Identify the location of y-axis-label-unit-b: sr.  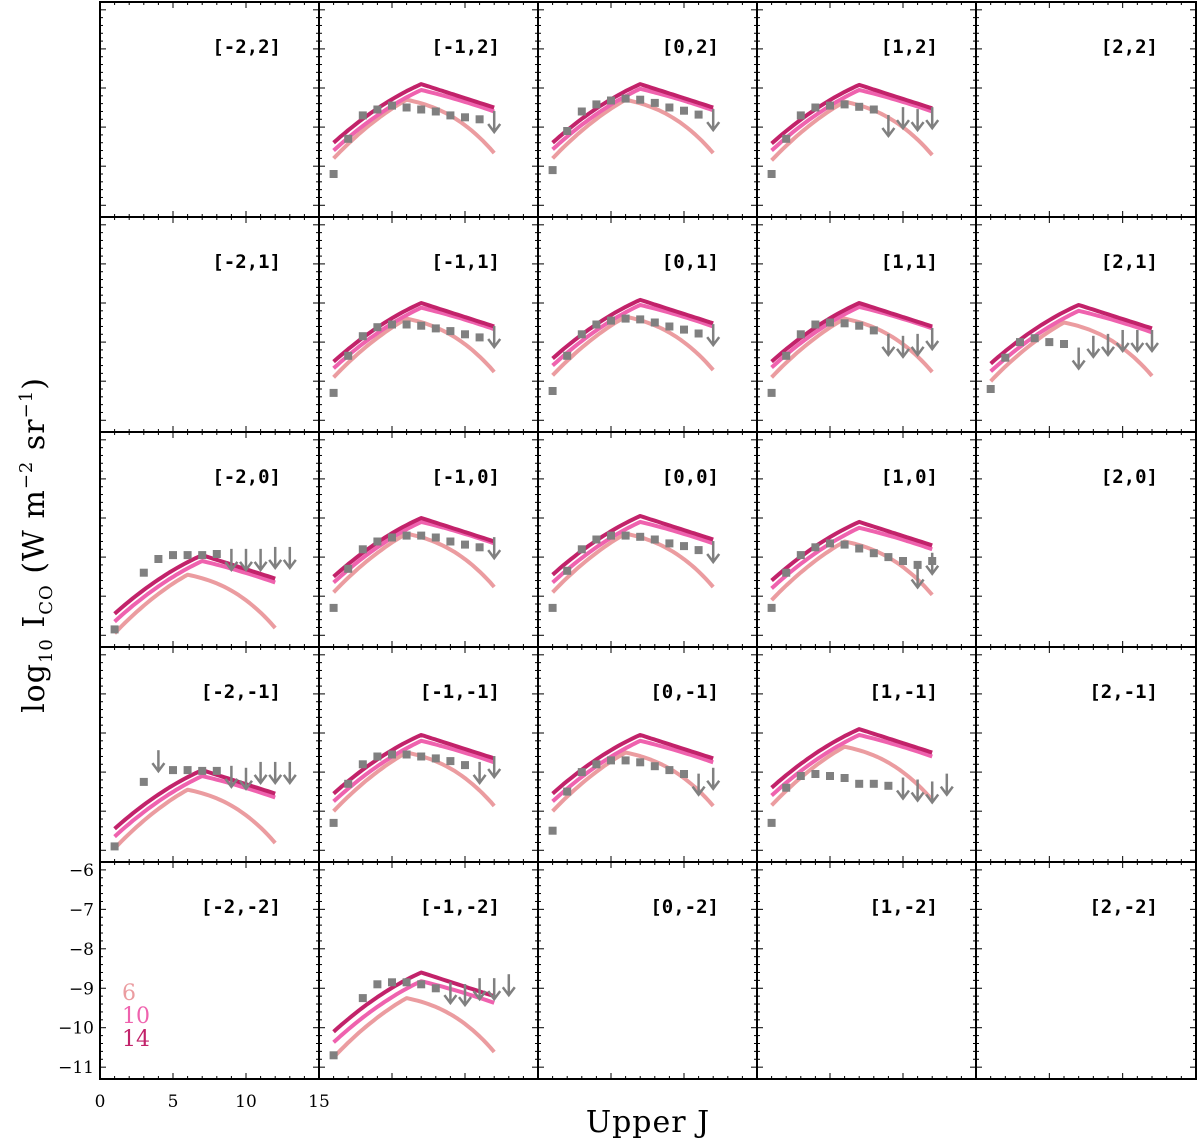
(34, 439).